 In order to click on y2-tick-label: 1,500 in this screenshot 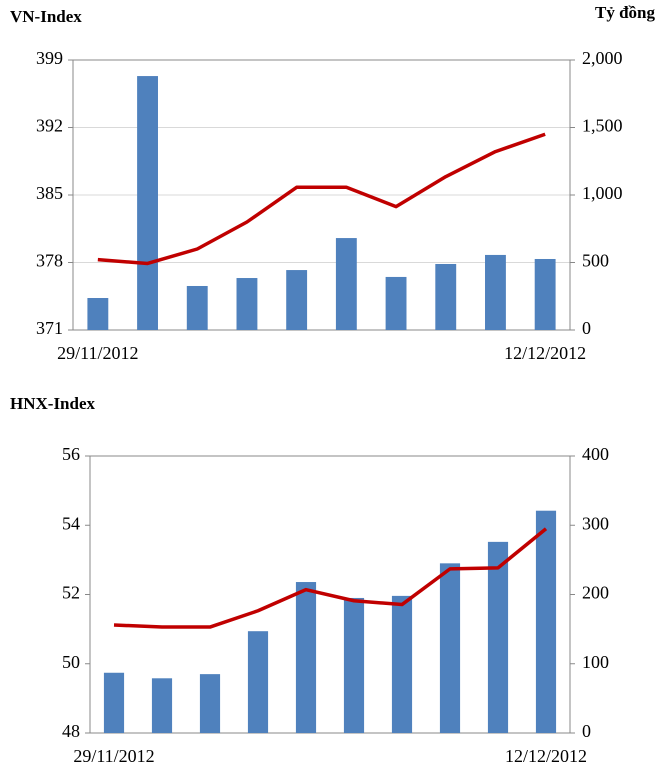, I will do `click(602, 126)`.